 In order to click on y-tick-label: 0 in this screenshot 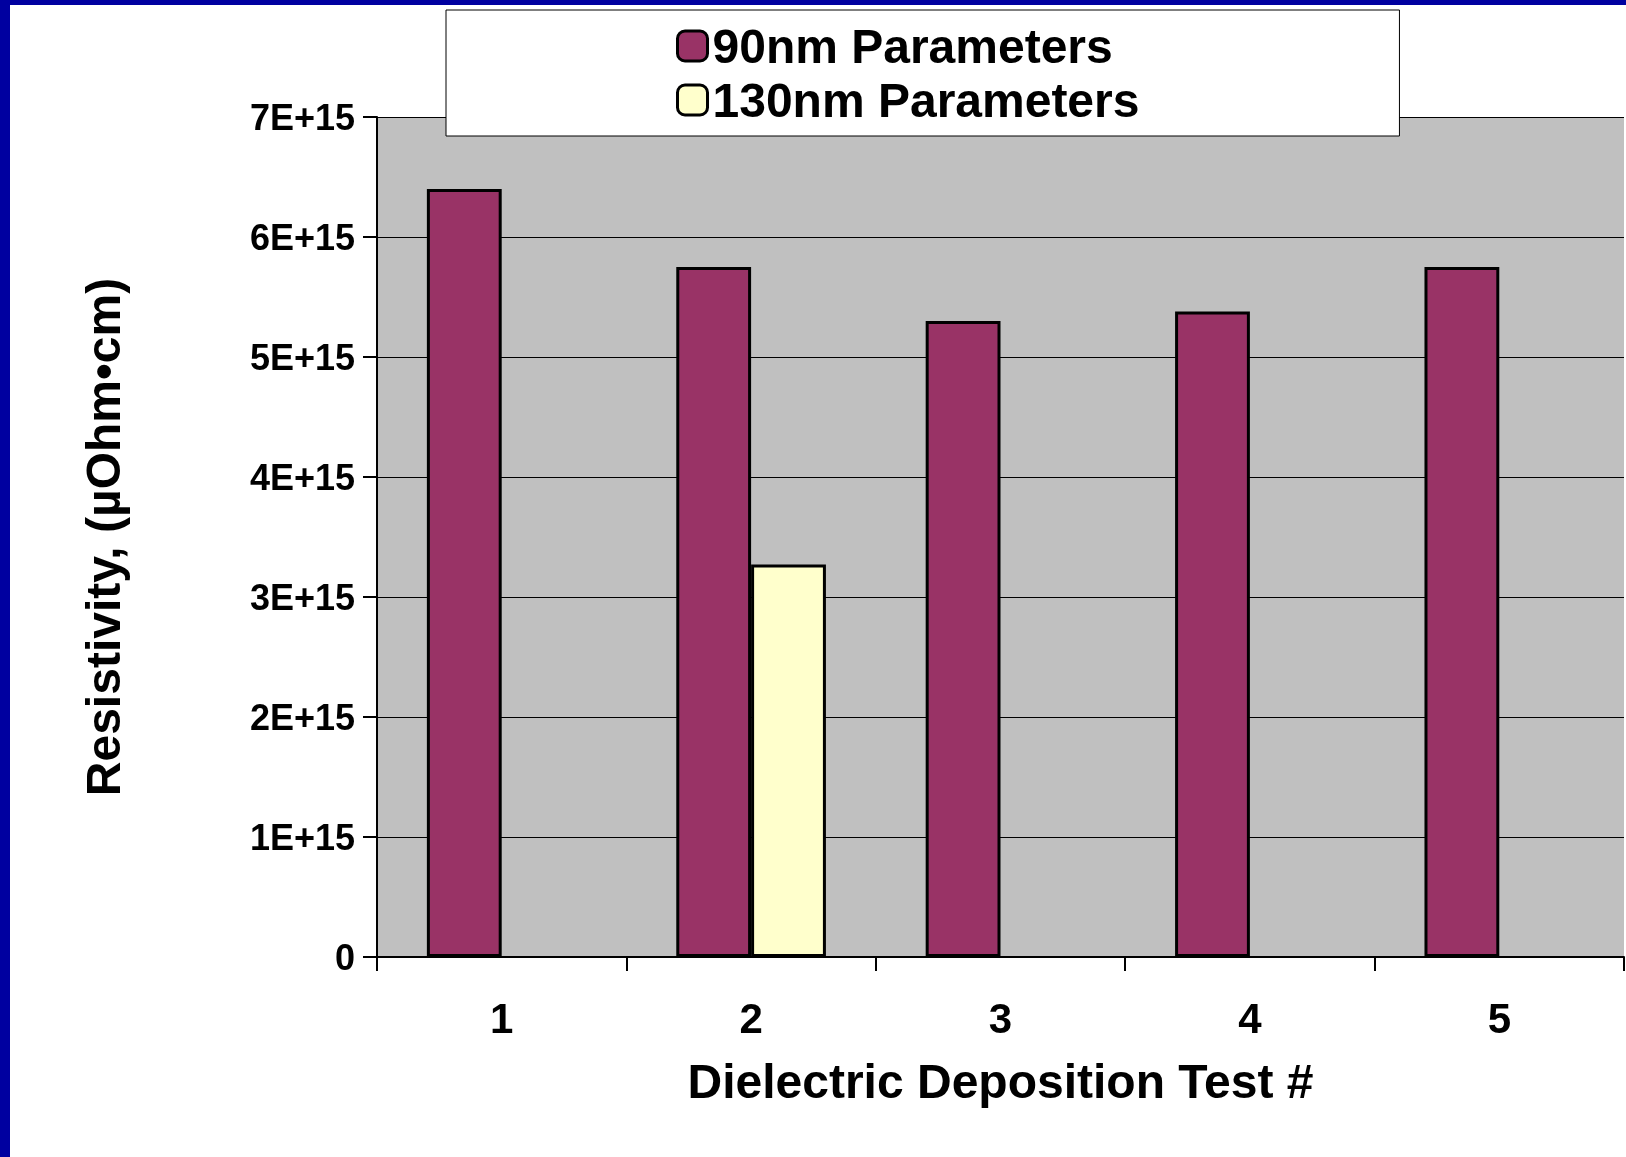, I will do `click(344, 957)`.